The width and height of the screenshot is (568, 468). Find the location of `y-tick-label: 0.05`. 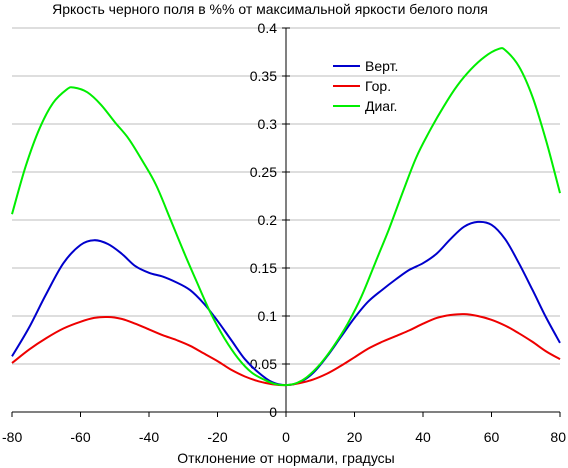

y-tick-label: 0.05 is located at coordinates (263, 364).